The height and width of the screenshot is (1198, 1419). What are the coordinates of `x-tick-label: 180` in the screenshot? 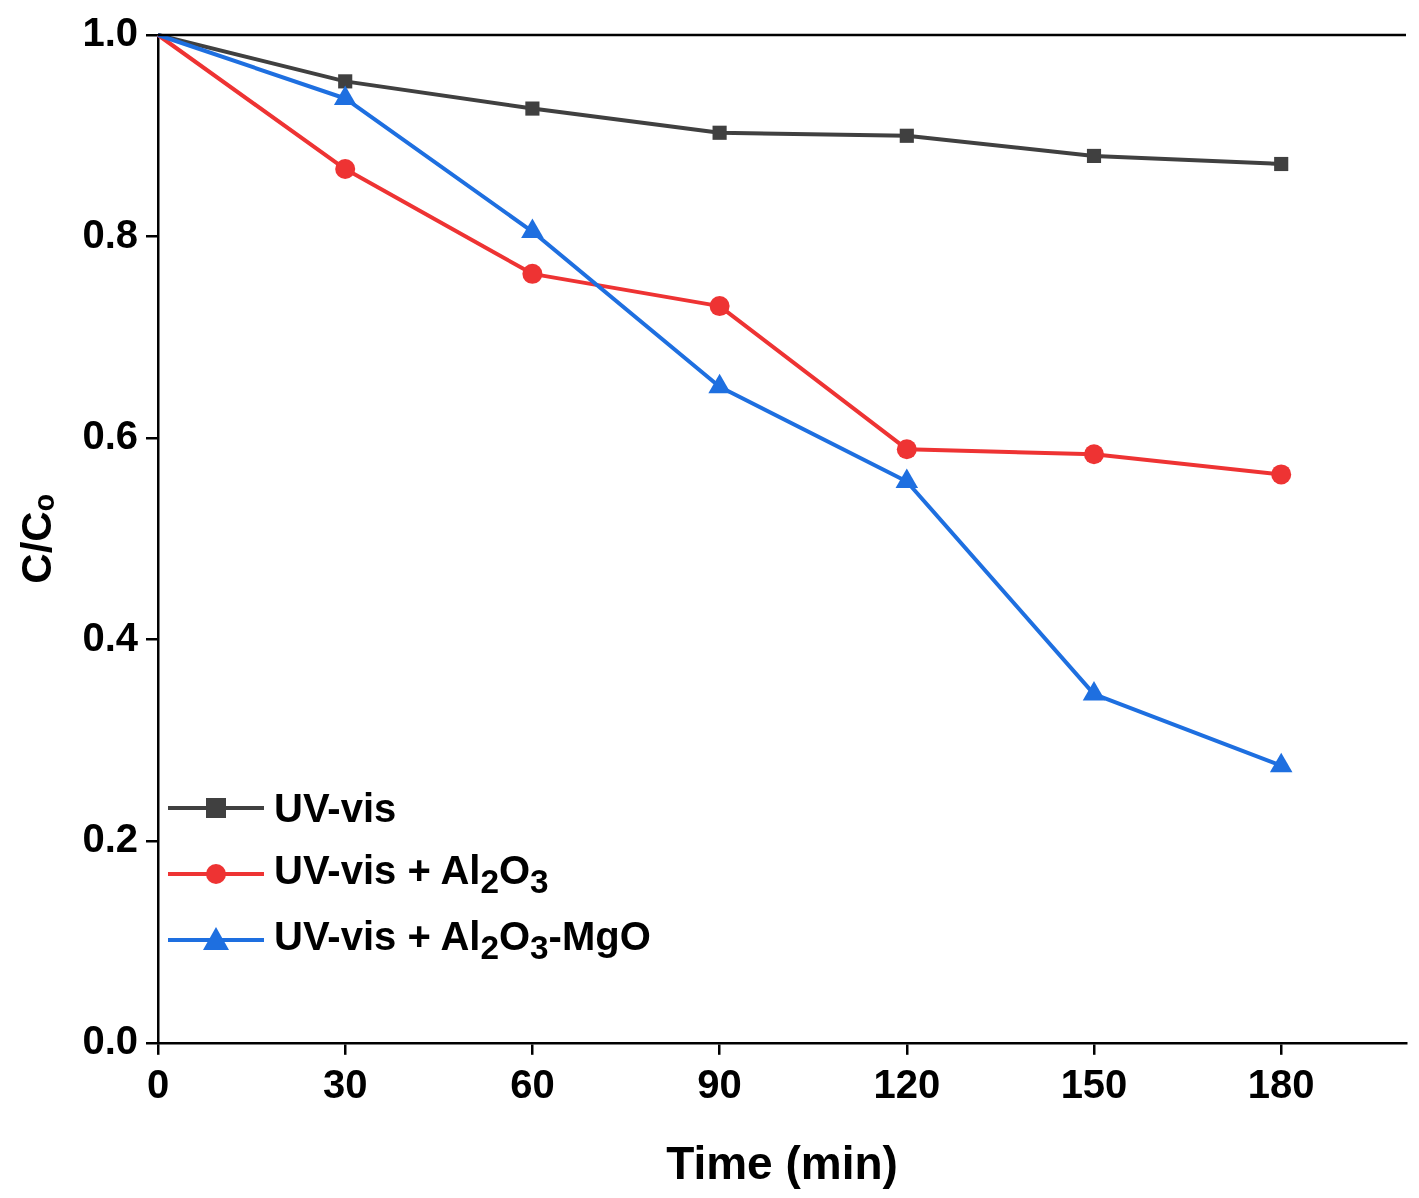 It's located at (1281, 1083).